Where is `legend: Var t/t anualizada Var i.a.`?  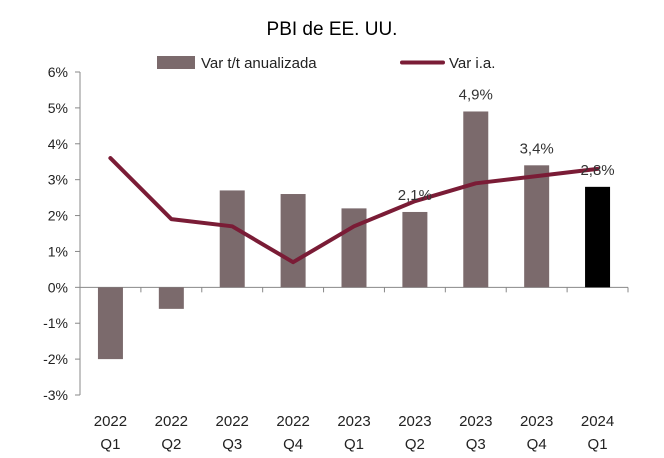 legend: Var t/t anualizada Var i.a. is located at coordinates (326, 63).